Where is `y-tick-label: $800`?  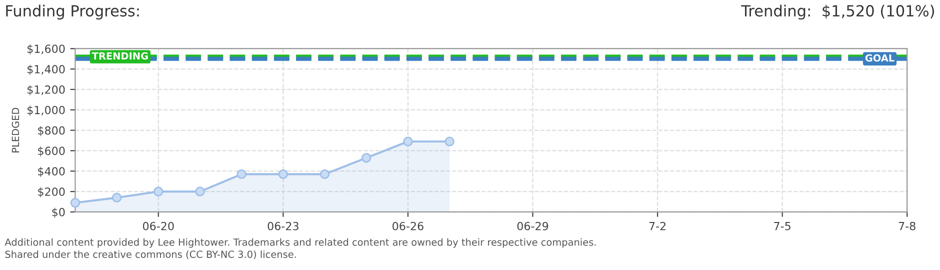
y-tick-label: $800 is located at coordinates (51, 131).